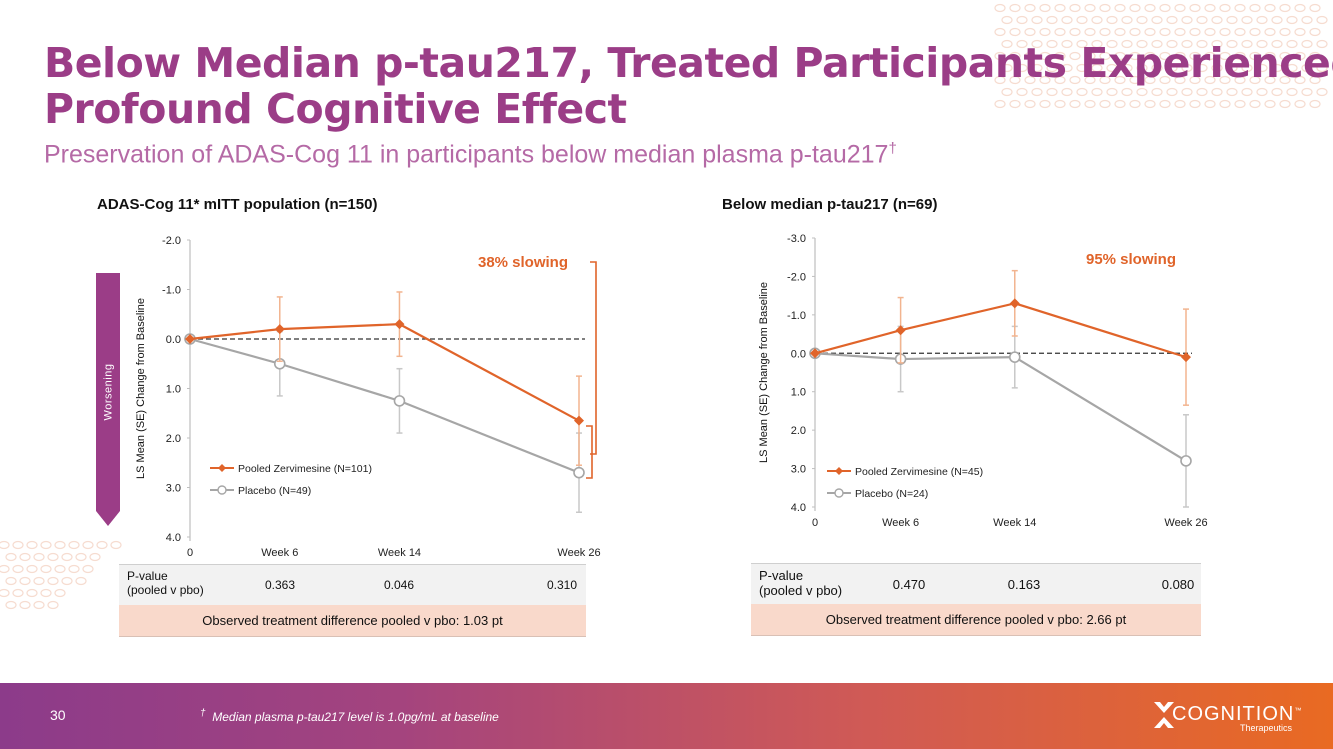 The image size is (1333, 749). Describe the element at coordinates (335, 109) in the screenshot. I see `page-title-line-2: Profound Cognitive Effect` at that location.